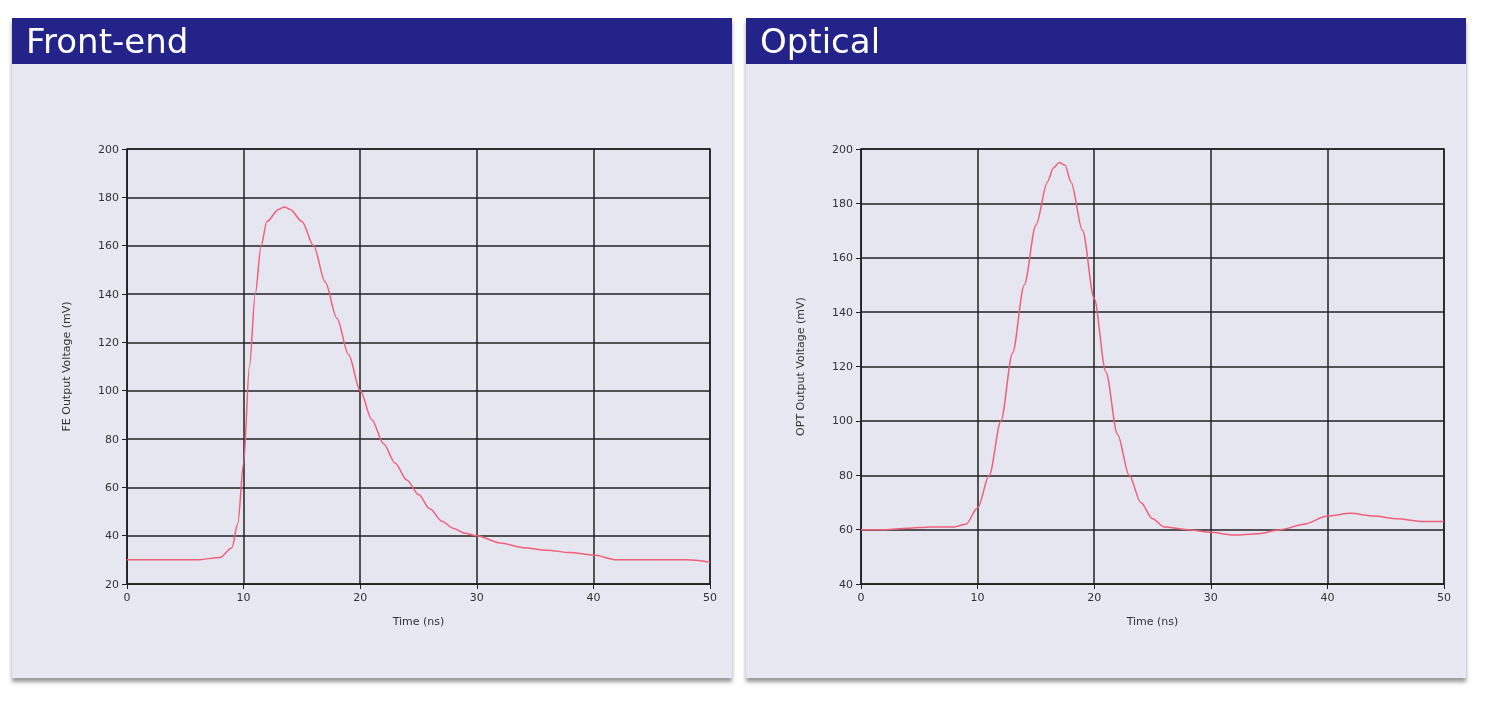 This screenshot has width=1488, height=701. What do you see at coordinates (800, 366) in the screenshot?
I see `y-axis-title: OPT Output Voltage (mV)` at bounding box center [800, 366].